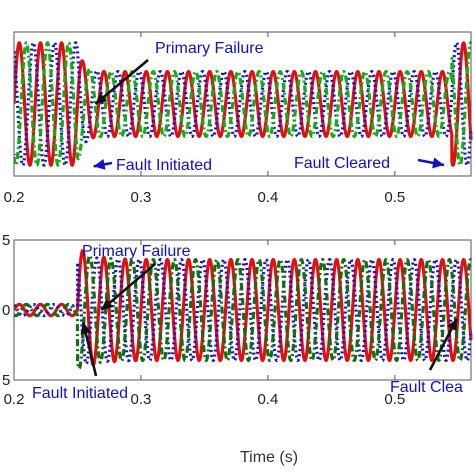  Describe the element at coordinates (205, 197) in the screenshot. I see `xtick-labels-top: 0.2 0.3 0.4 0.5` at that location.